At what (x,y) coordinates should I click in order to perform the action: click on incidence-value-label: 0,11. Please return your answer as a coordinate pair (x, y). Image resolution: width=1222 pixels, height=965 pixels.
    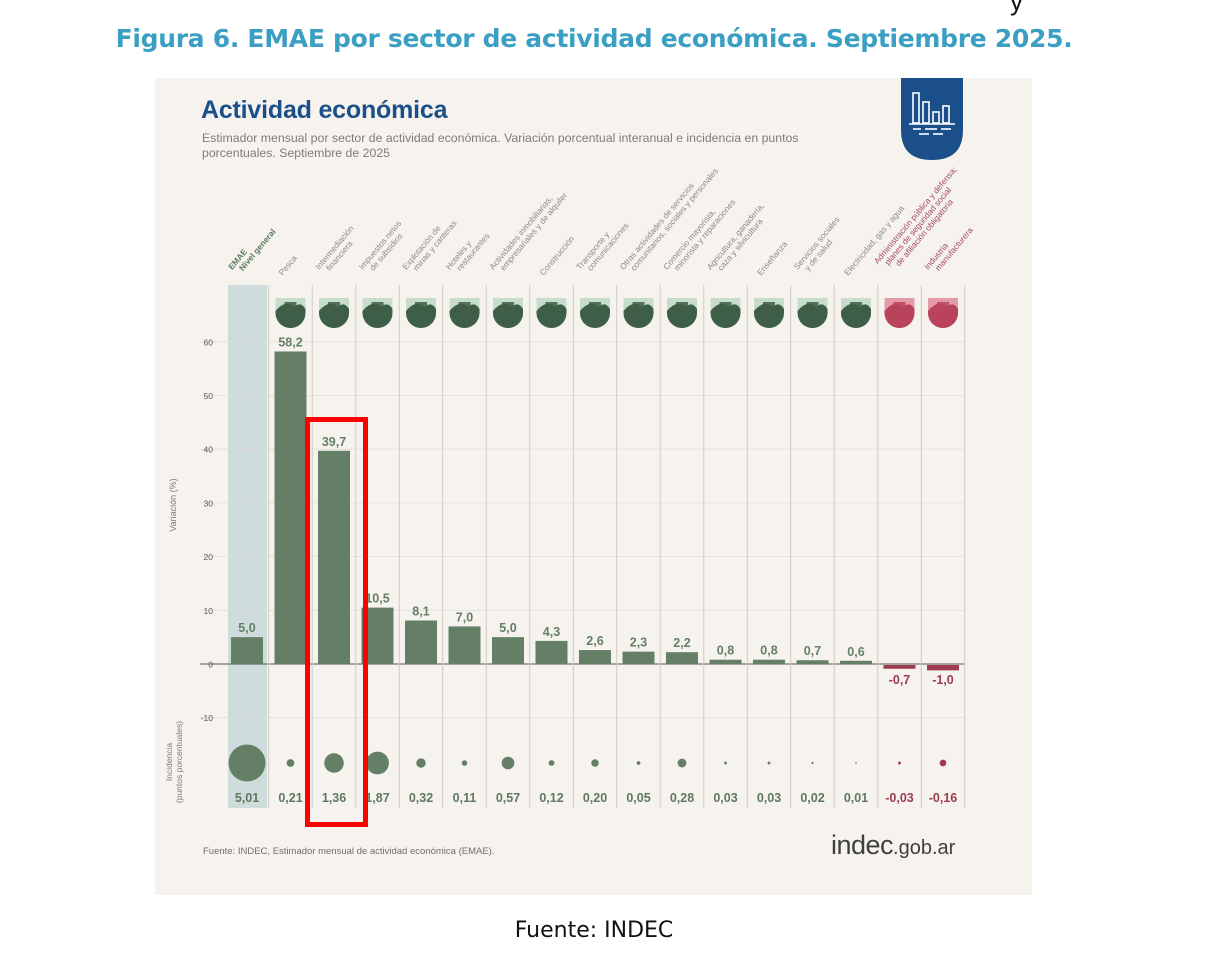
    Looking at the image, I should click on (465, 798).